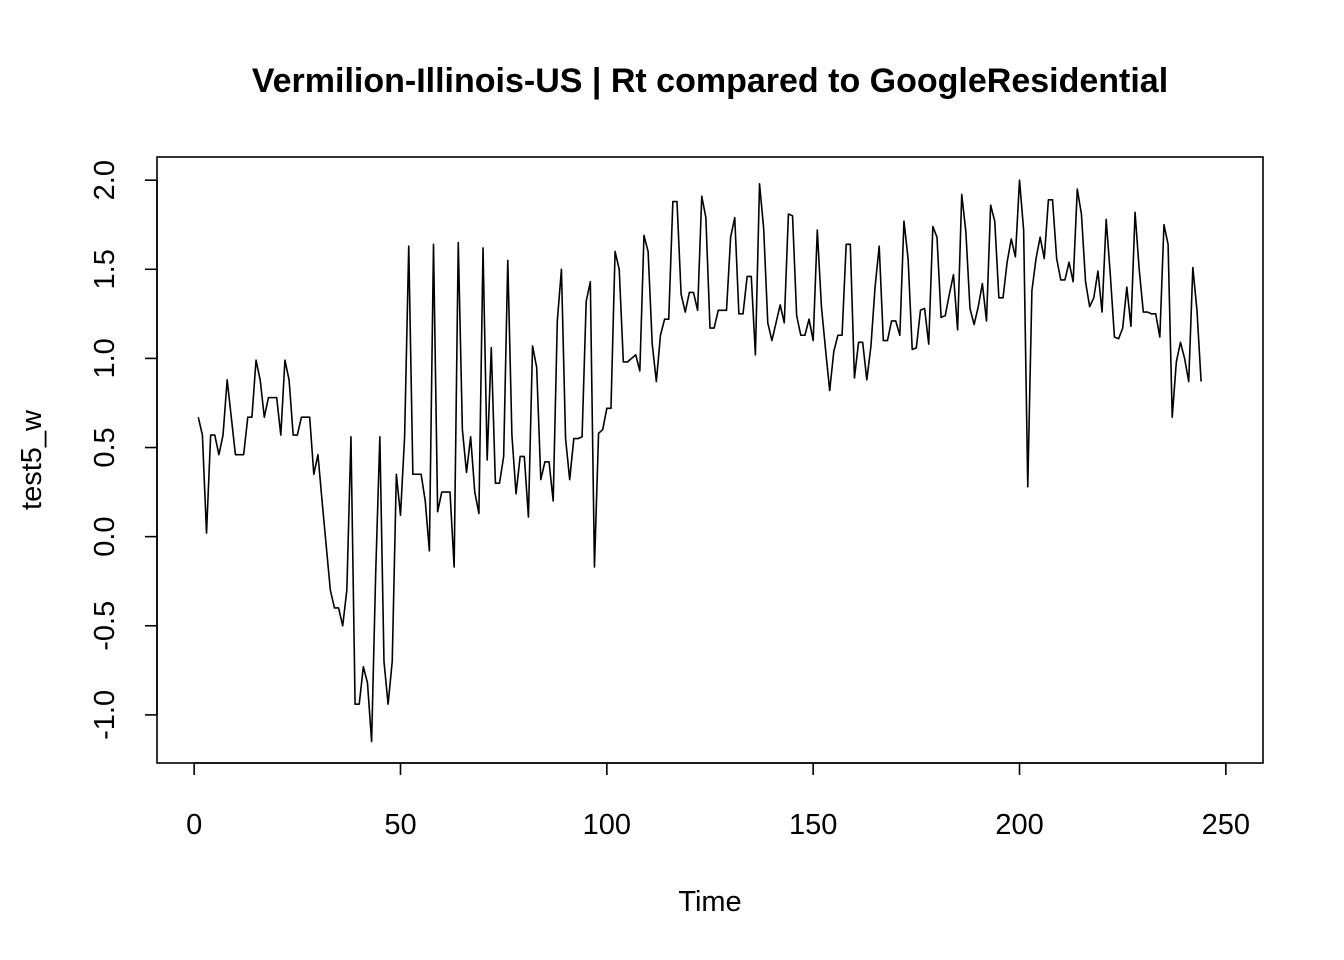  I want to click on x-tick-label: 50, so click(400, 825).